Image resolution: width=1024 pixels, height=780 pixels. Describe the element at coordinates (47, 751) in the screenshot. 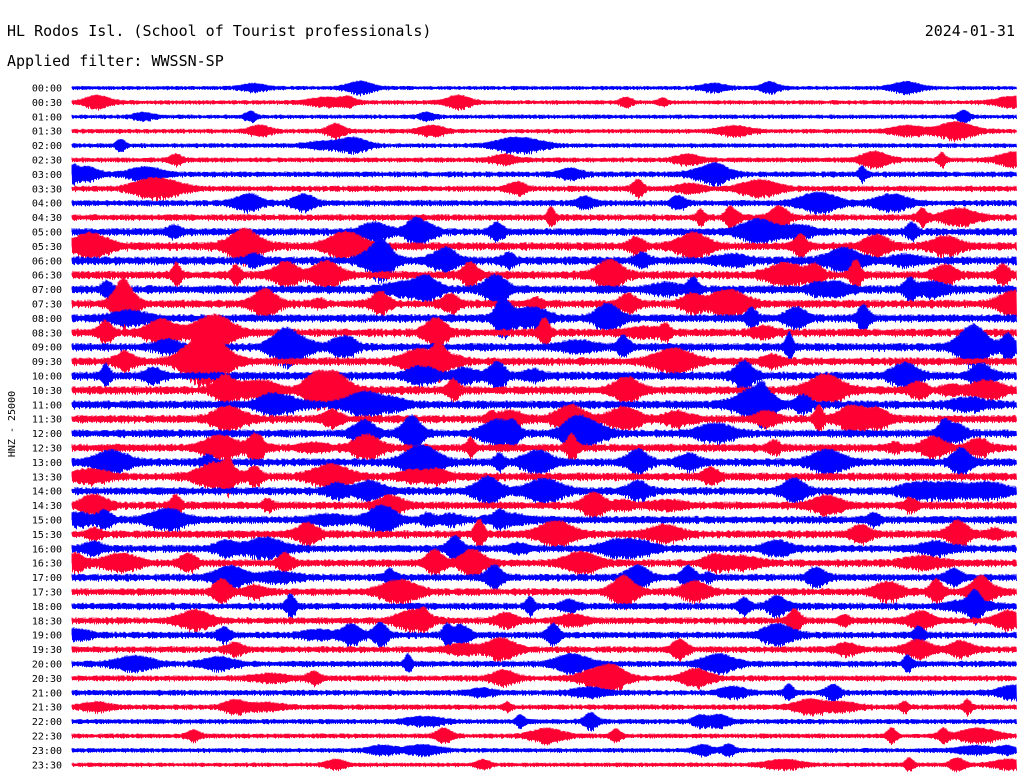

I see `time-tick-label: 23:00` at that location.